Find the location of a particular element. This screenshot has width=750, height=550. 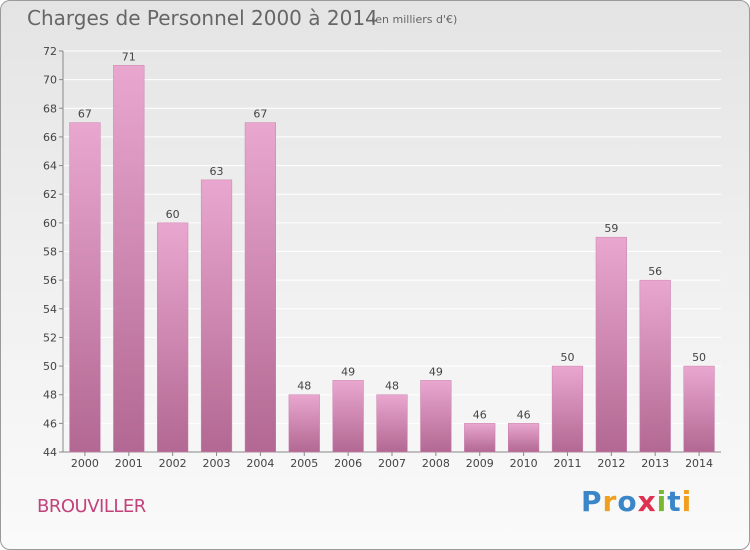

x-tick-label: 2000 is located at coordinates (85, 463).